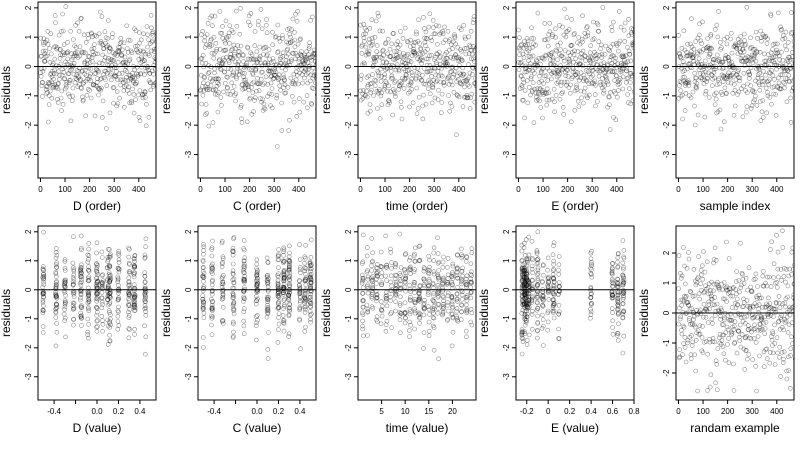 This screenshot has height=450, width=800. Describe the element at coordinates (188, 125) in the screenshot. I see `y-tick-label: -2` at that location.